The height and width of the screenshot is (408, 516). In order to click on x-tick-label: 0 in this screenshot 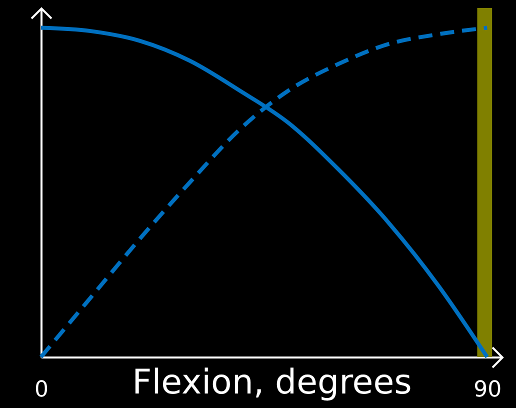, I will do `click(41, 390)`.